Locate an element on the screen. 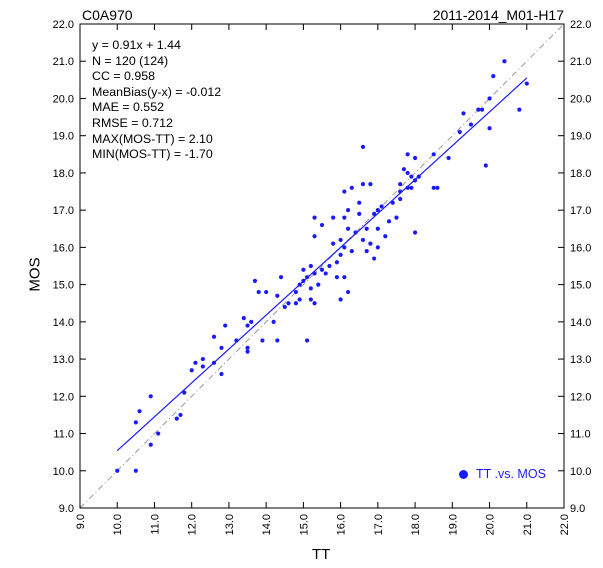 Image resolution: width=603 pixels, height=568 pixels. y-tick-label-right: 9.0 is located at coordinates (577, 509).